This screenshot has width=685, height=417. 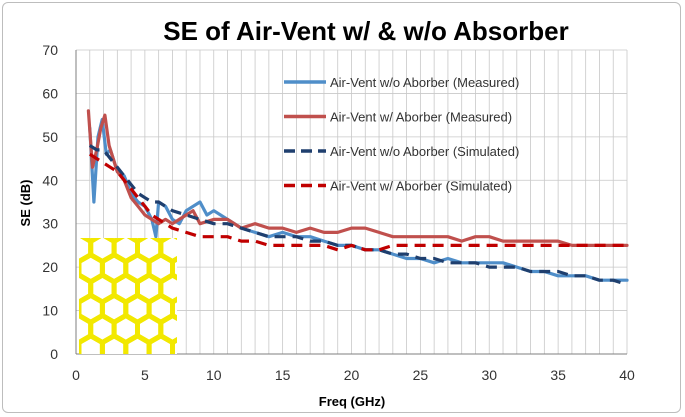 What do you see at coordinates (558, 375) in the screenshot?
I see `x-tick-label: 35` at bounding box center [558, 375].